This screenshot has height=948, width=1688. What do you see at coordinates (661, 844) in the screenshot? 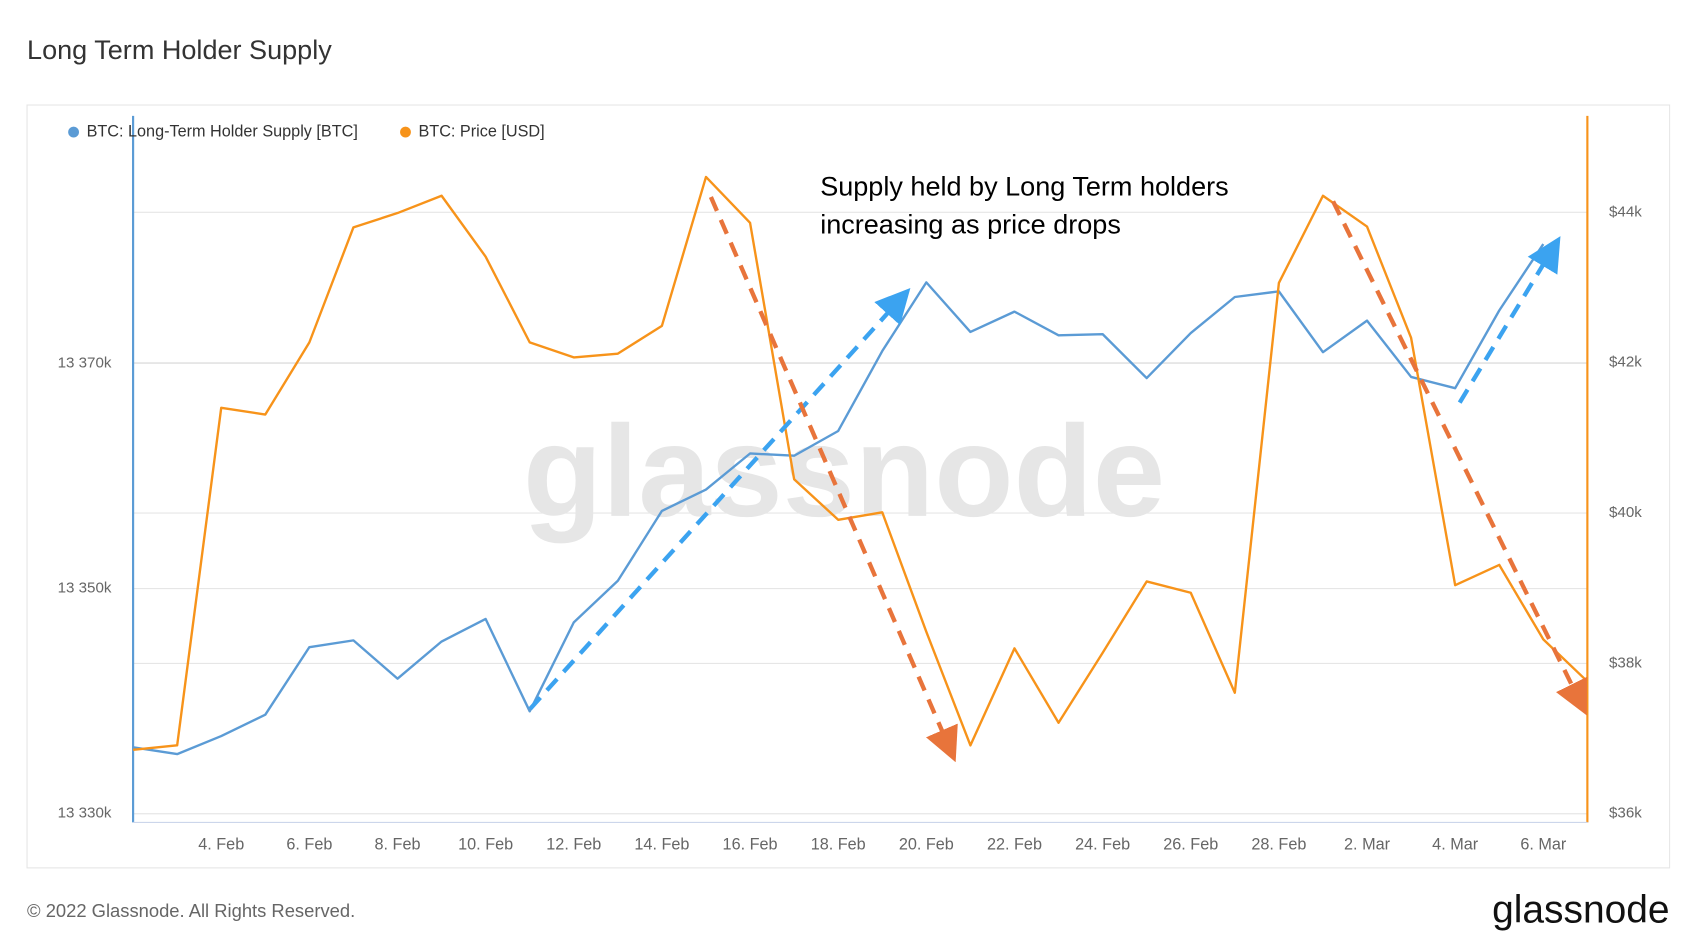
I see `x-tick-label: 14. Feb` at bounding box center [661, 844].